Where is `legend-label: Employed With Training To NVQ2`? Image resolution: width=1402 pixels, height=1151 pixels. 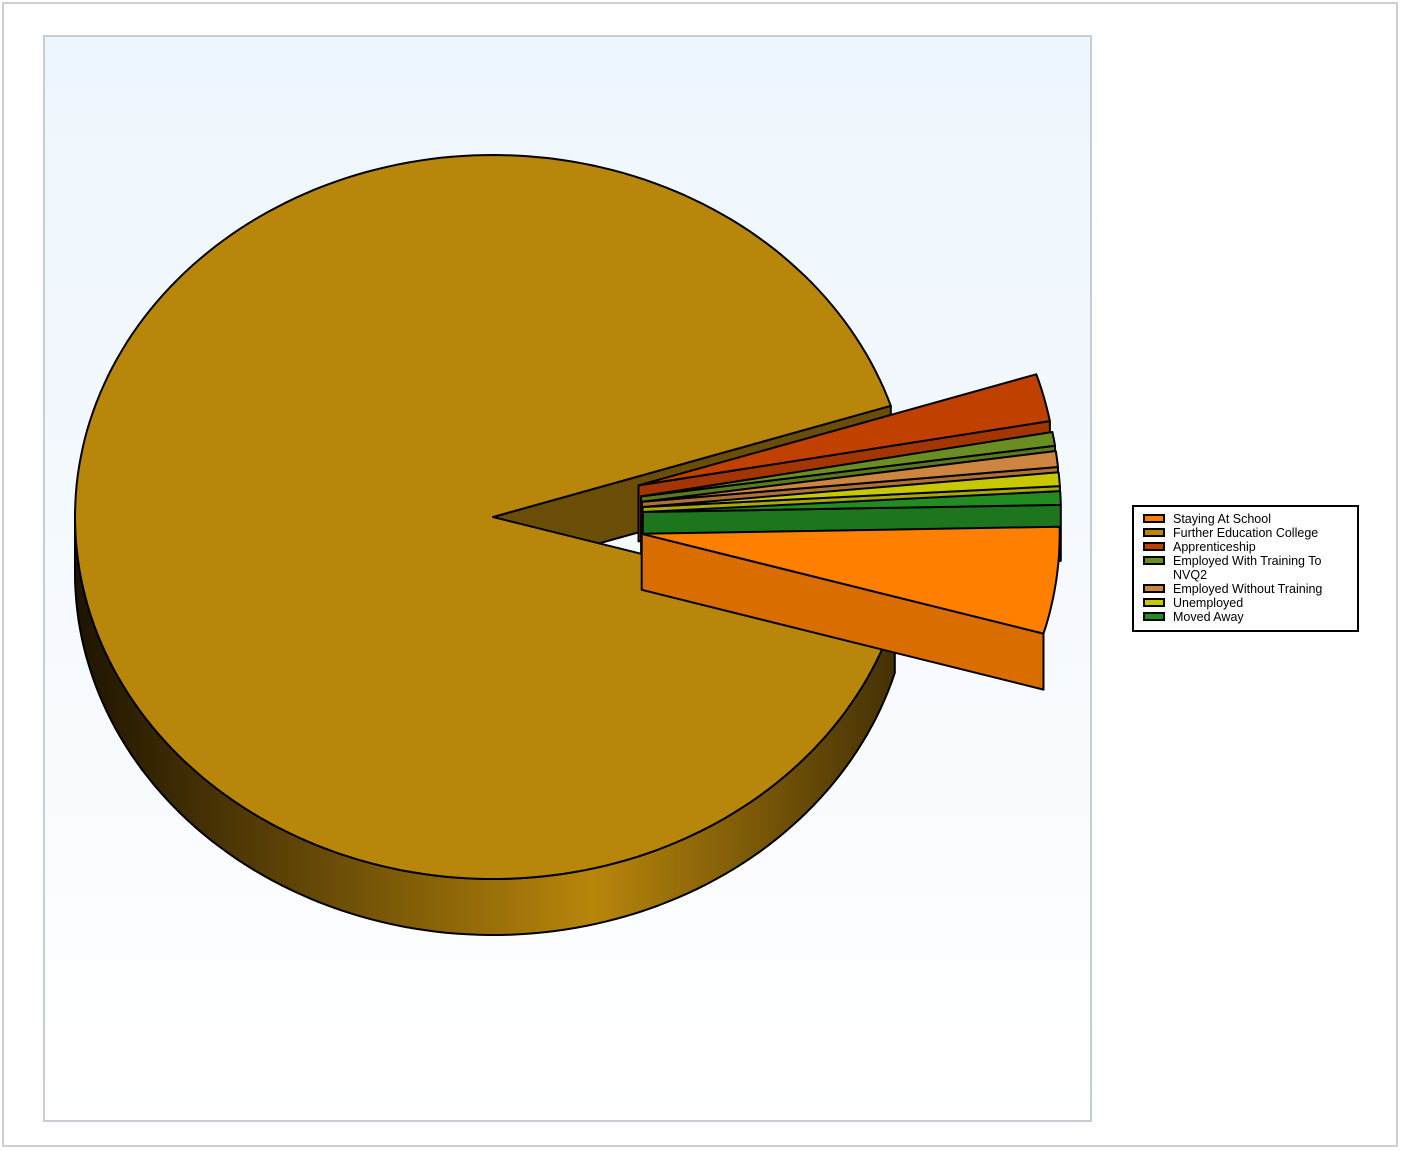
legend-label: Employed With Training To NVQ2 is located at coordinates (1247, 568).